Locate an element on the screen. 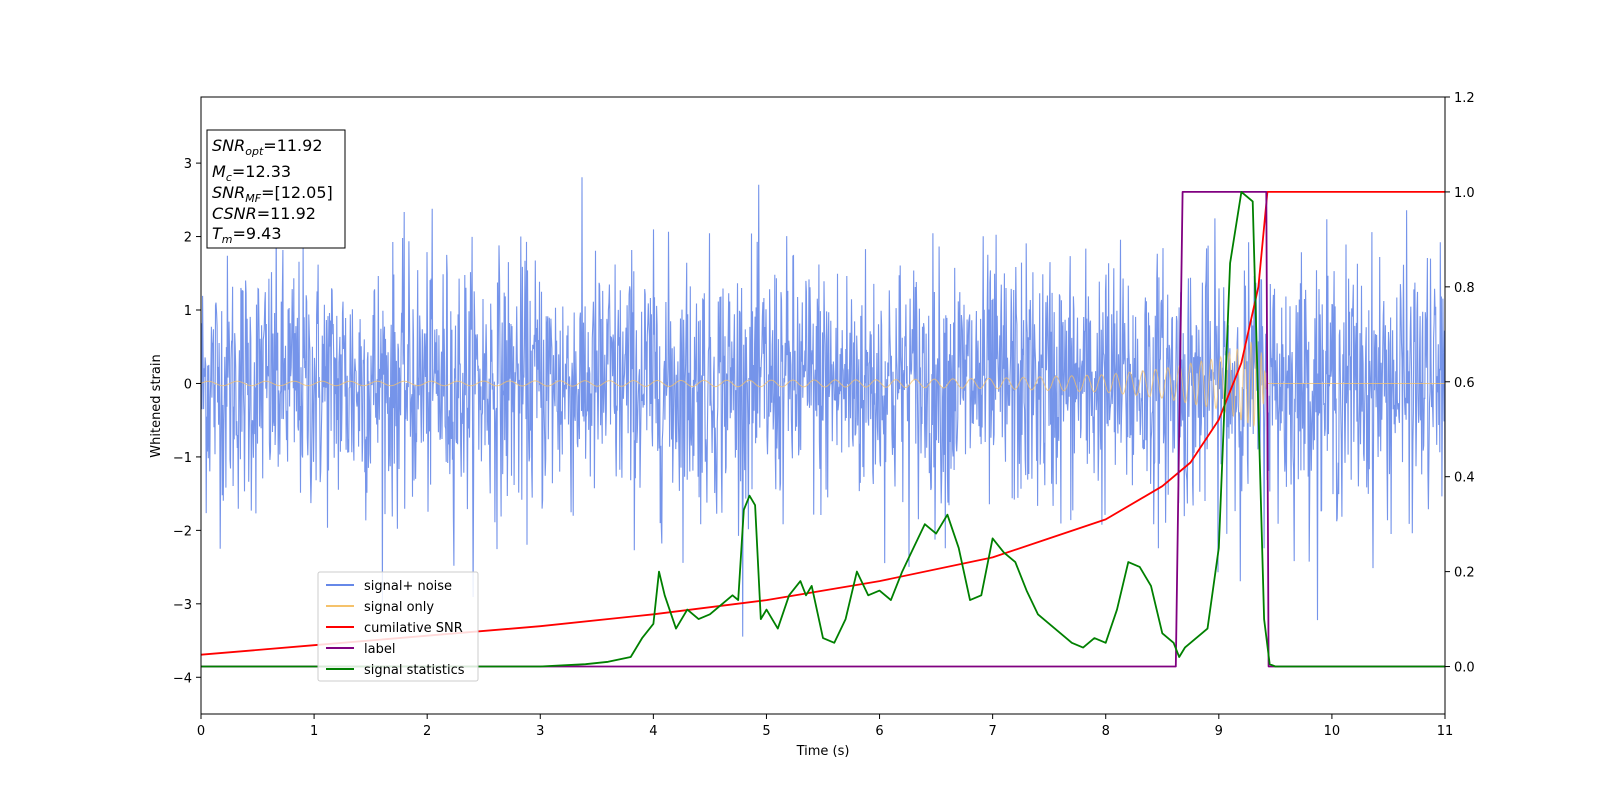 The width and height of the screenshot is (1600, 800). x-tick-label: 3 is located at coordinates (540, 731).